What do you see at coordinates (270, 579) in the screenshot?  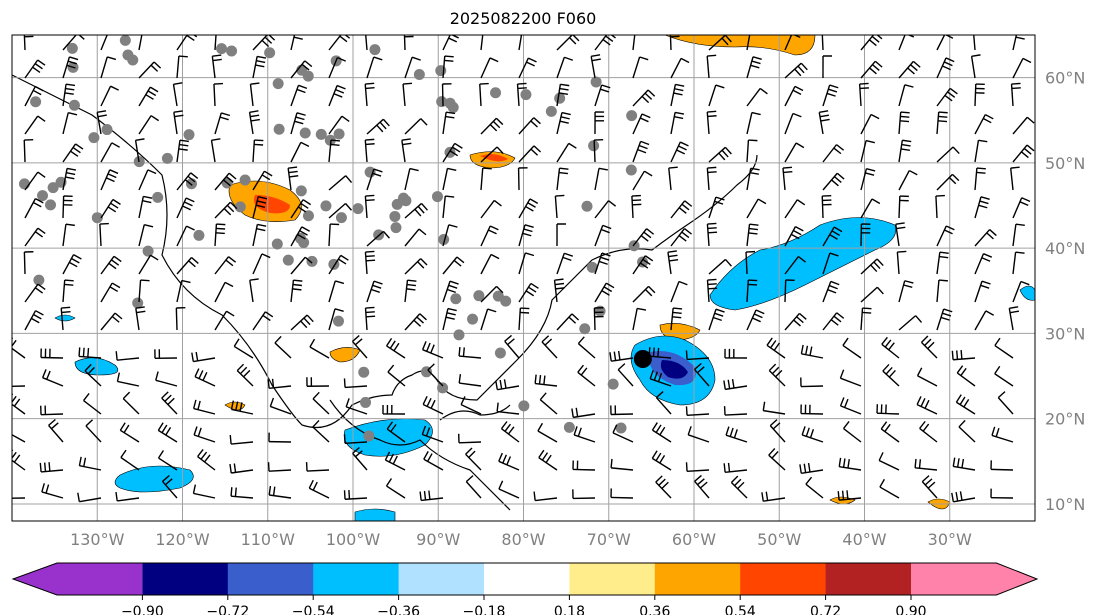 I see `colorbar-segment` at bounding box center [270, 579].